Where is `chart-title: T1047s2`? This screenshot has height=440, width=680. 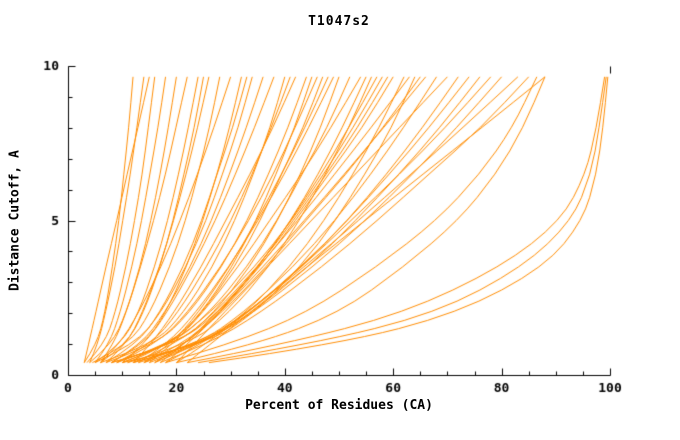
chart-title: T1047s2 is located at coordinates (339, 21).